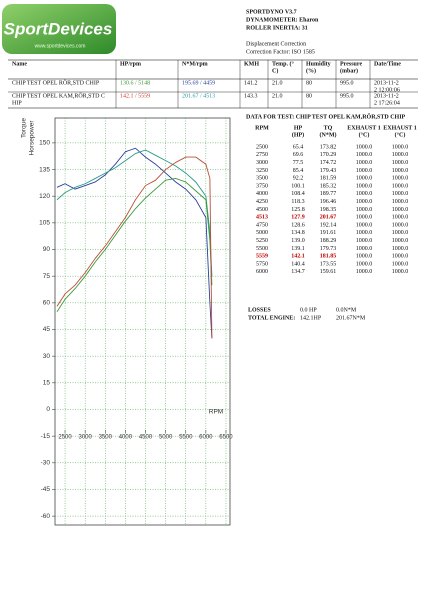 The image size is (424, 600). I want to click on column-header: Temp. (°, so click(283, 63).